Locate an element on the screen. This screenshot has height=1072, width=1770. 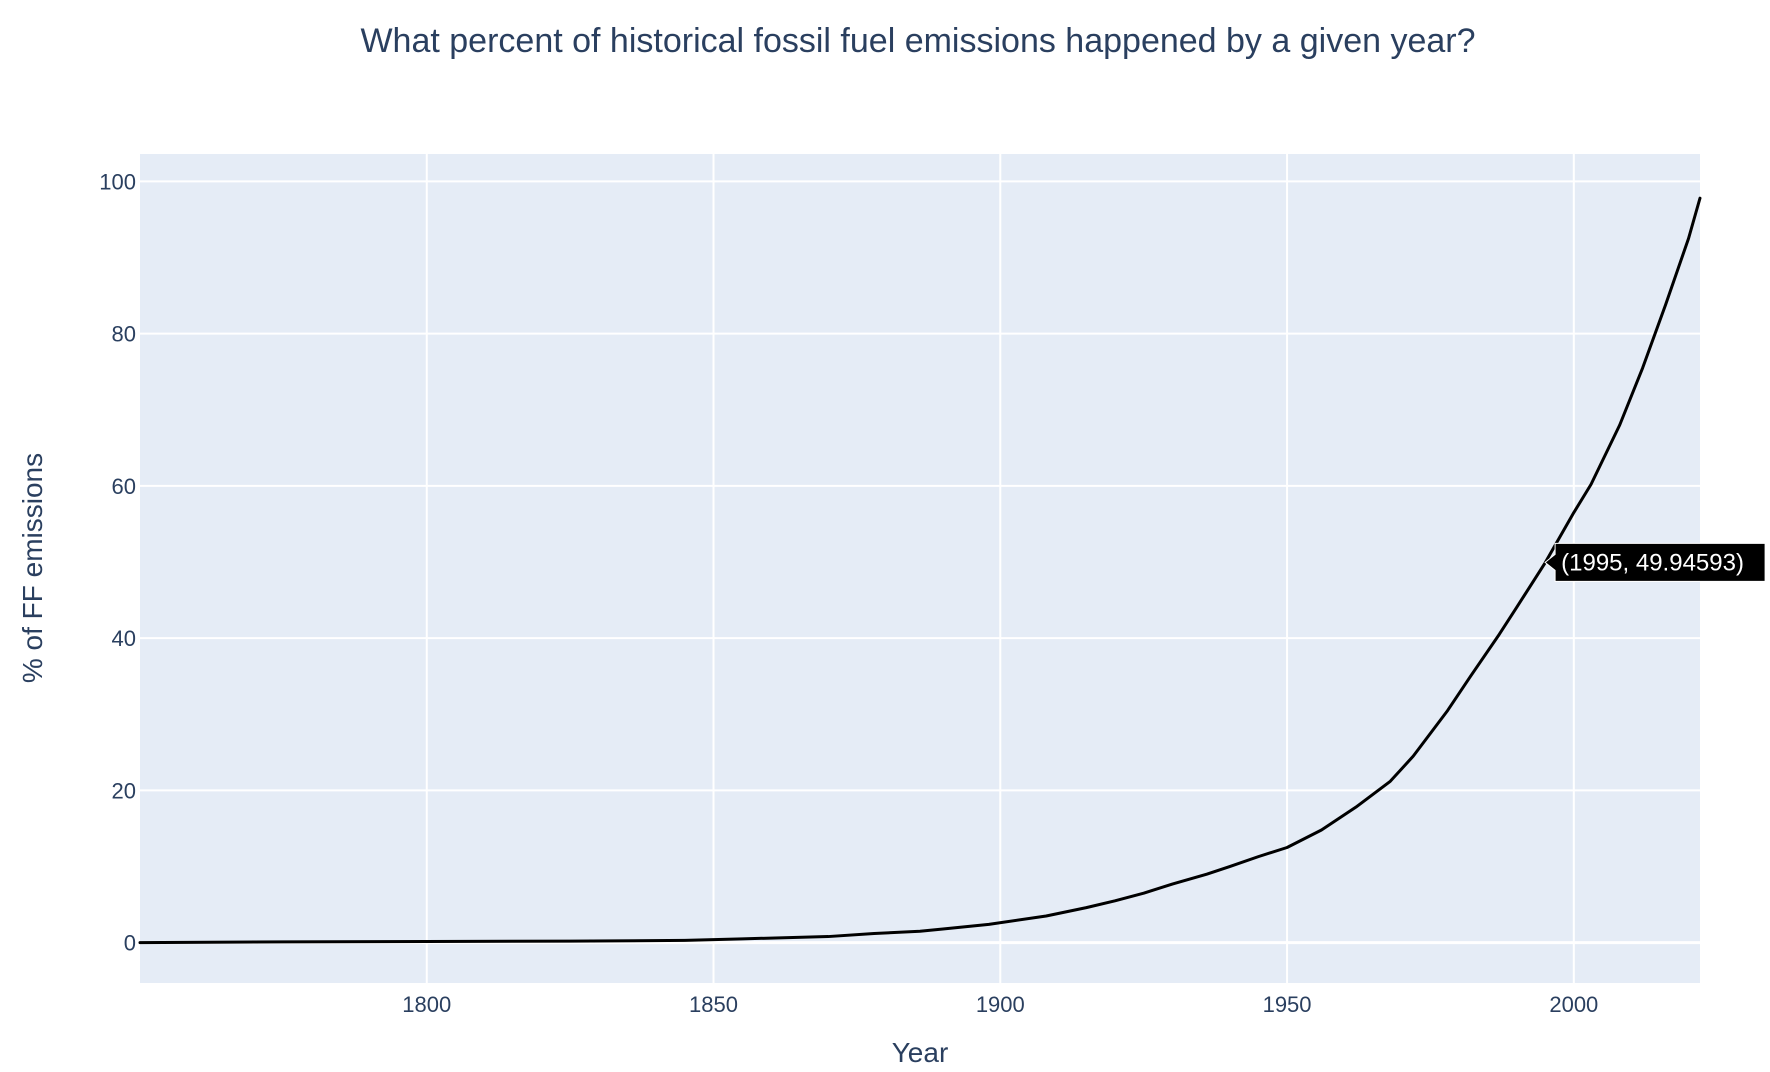
y-tick-label: 80 is located at coordinates (124, 334).